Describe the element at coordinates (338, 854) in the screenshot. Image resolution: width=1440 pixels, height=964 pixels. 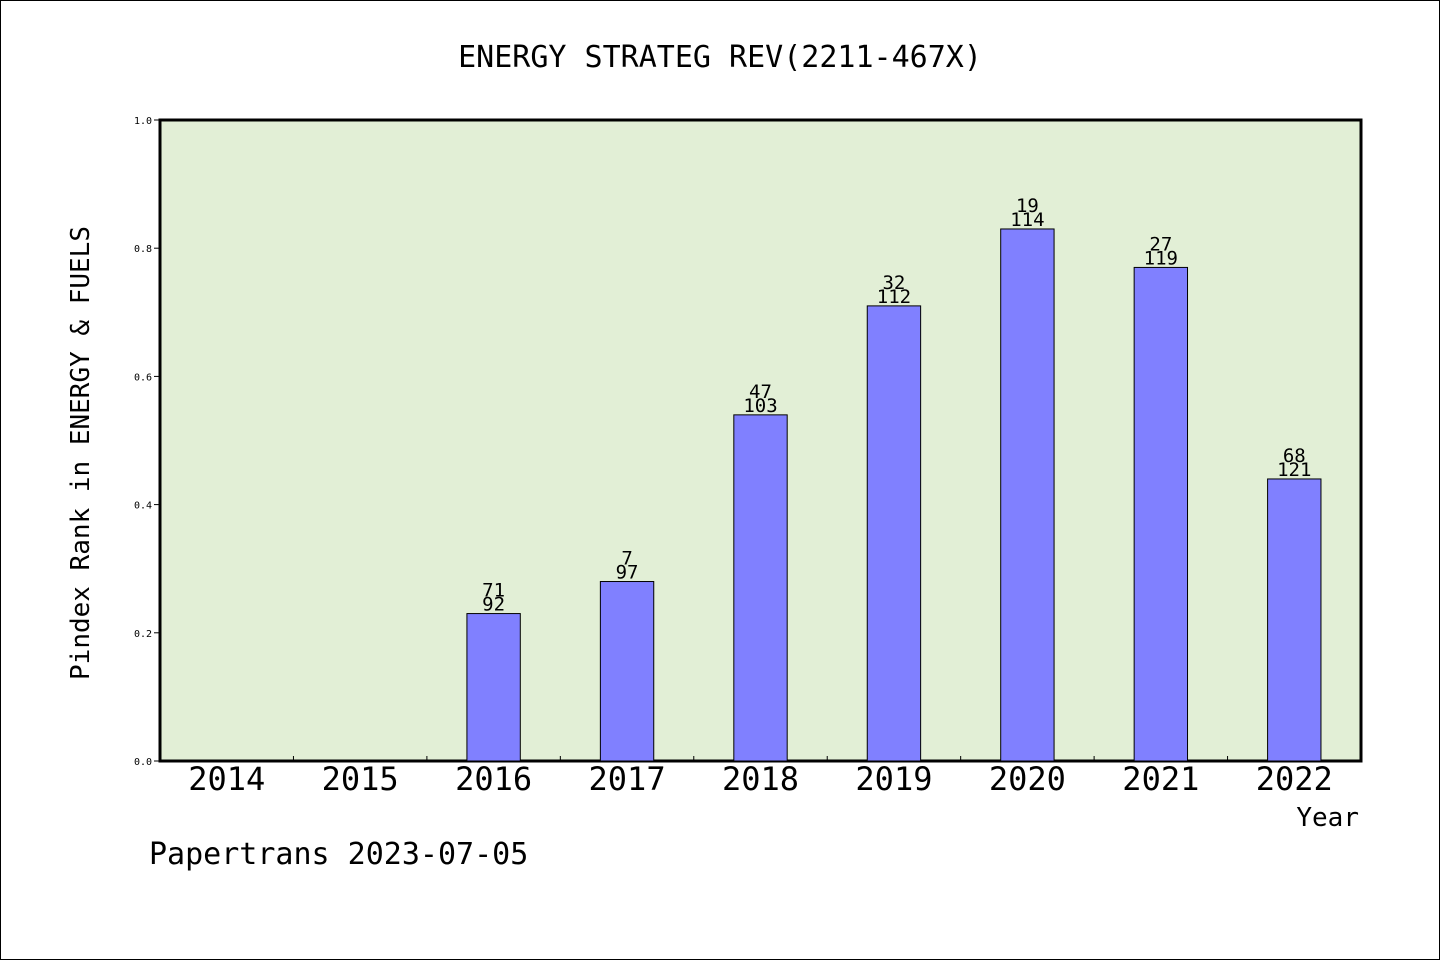
I see `footer-credit: Papertrans 2023-07-05` at that location.